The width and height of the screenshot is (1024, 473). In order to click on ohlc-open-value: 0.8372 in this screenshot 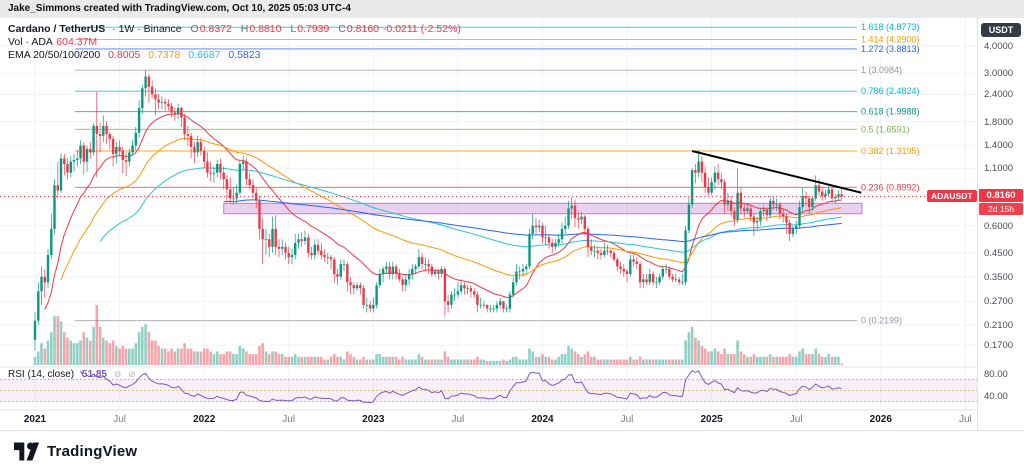, I will do `click(215, 29)`.